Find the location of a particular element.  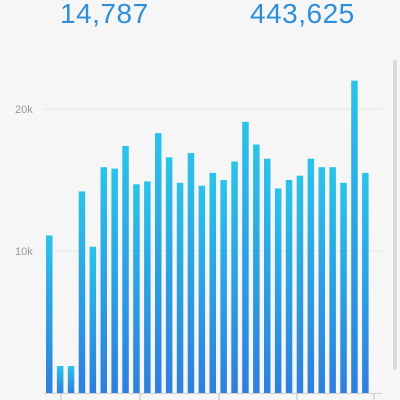

total-right-value: 443,625 is located at coordinates (302, 14).